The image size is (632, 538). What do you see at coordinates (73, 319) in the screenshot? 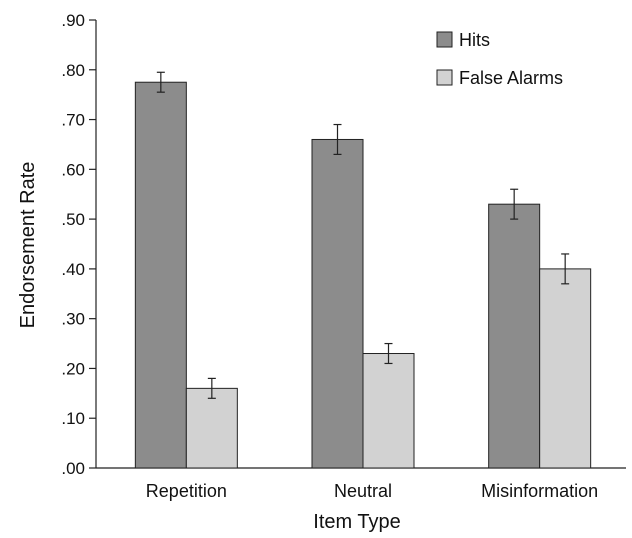
I see `y-tick-label: .30` at bounding box center [73, 319].